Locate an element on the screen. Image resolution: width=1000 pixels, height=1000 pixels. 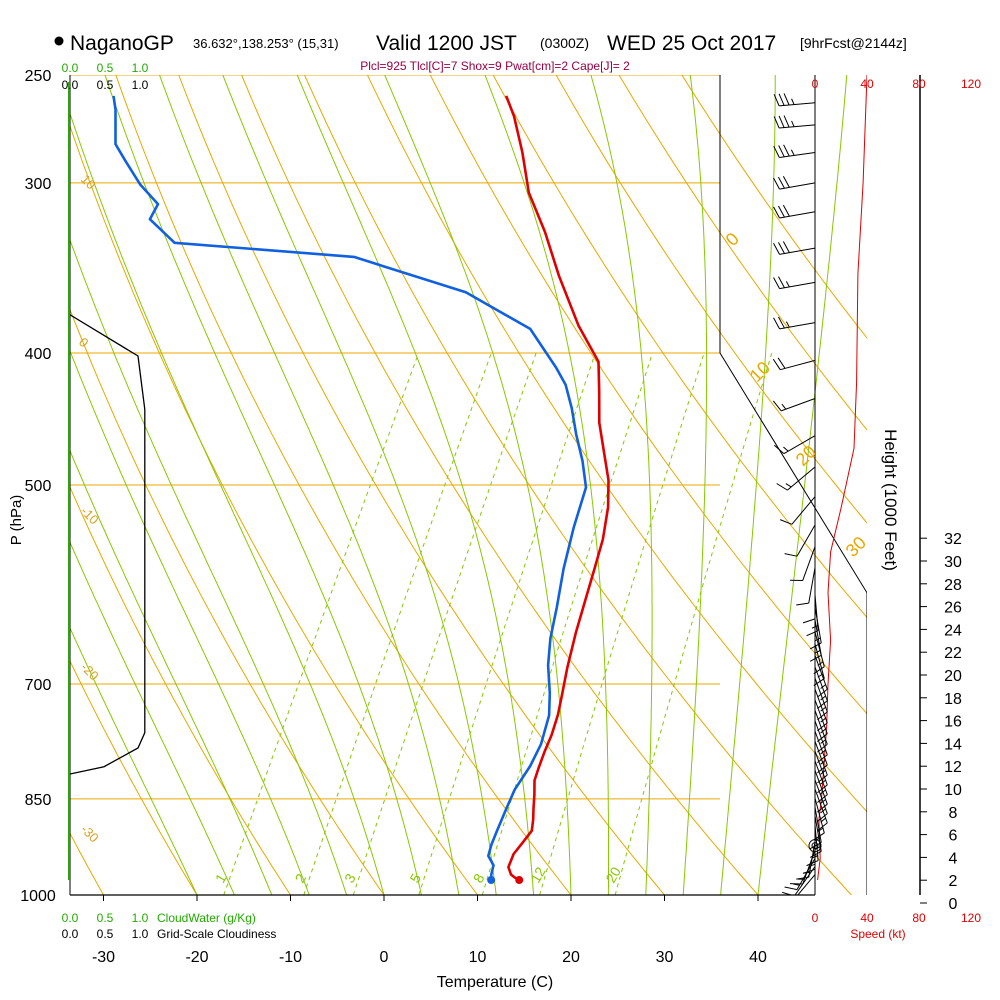
height-tick-label: 12 is located at coordinates (953, 767).